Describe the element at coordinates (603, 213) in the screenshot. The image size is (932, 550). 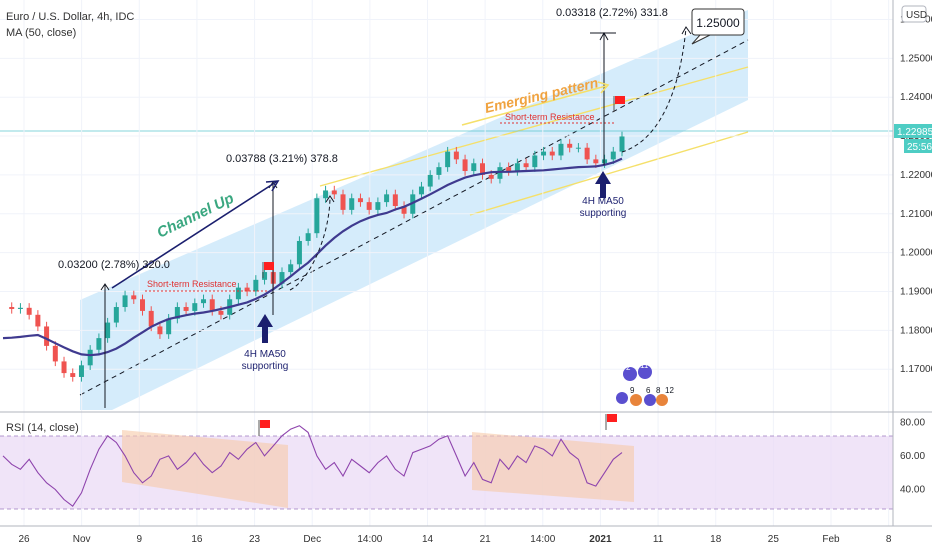
I see `support-2-label-line2: supporting` at that location.